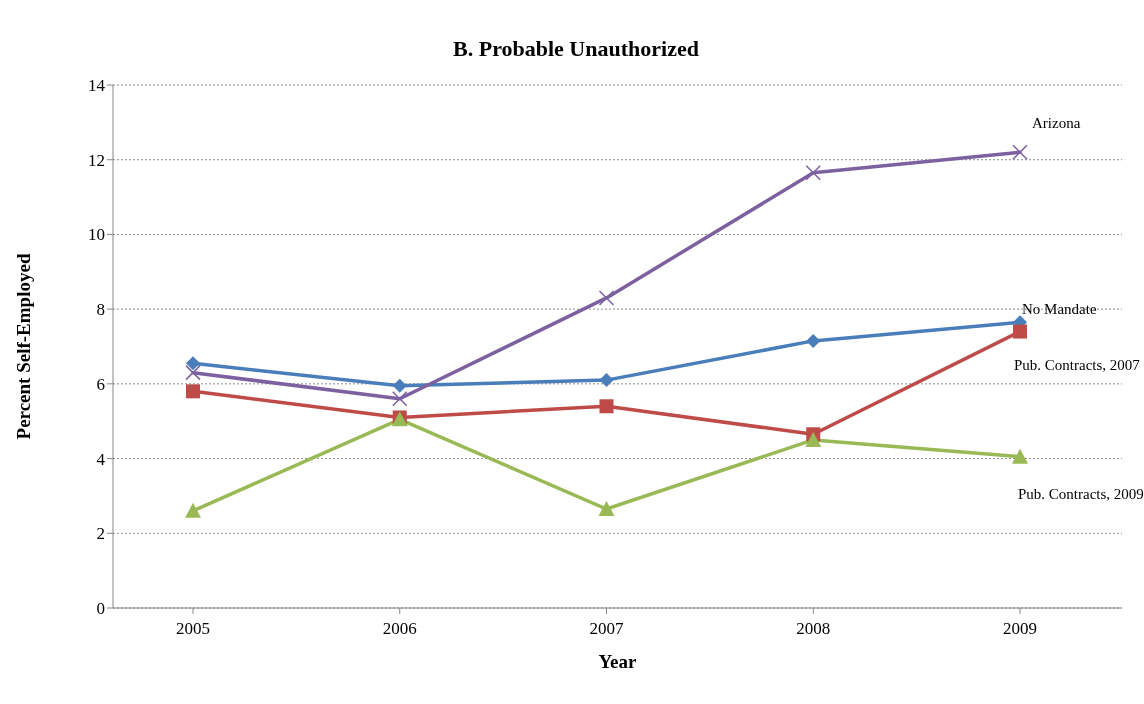 The width and height of the screenshot is (1144, 704). What do you see at coordinates (1077, 364) in the screenshot?
I see `series-label: Pub. Contracts, 2007` at bounding box center [1077, 364].